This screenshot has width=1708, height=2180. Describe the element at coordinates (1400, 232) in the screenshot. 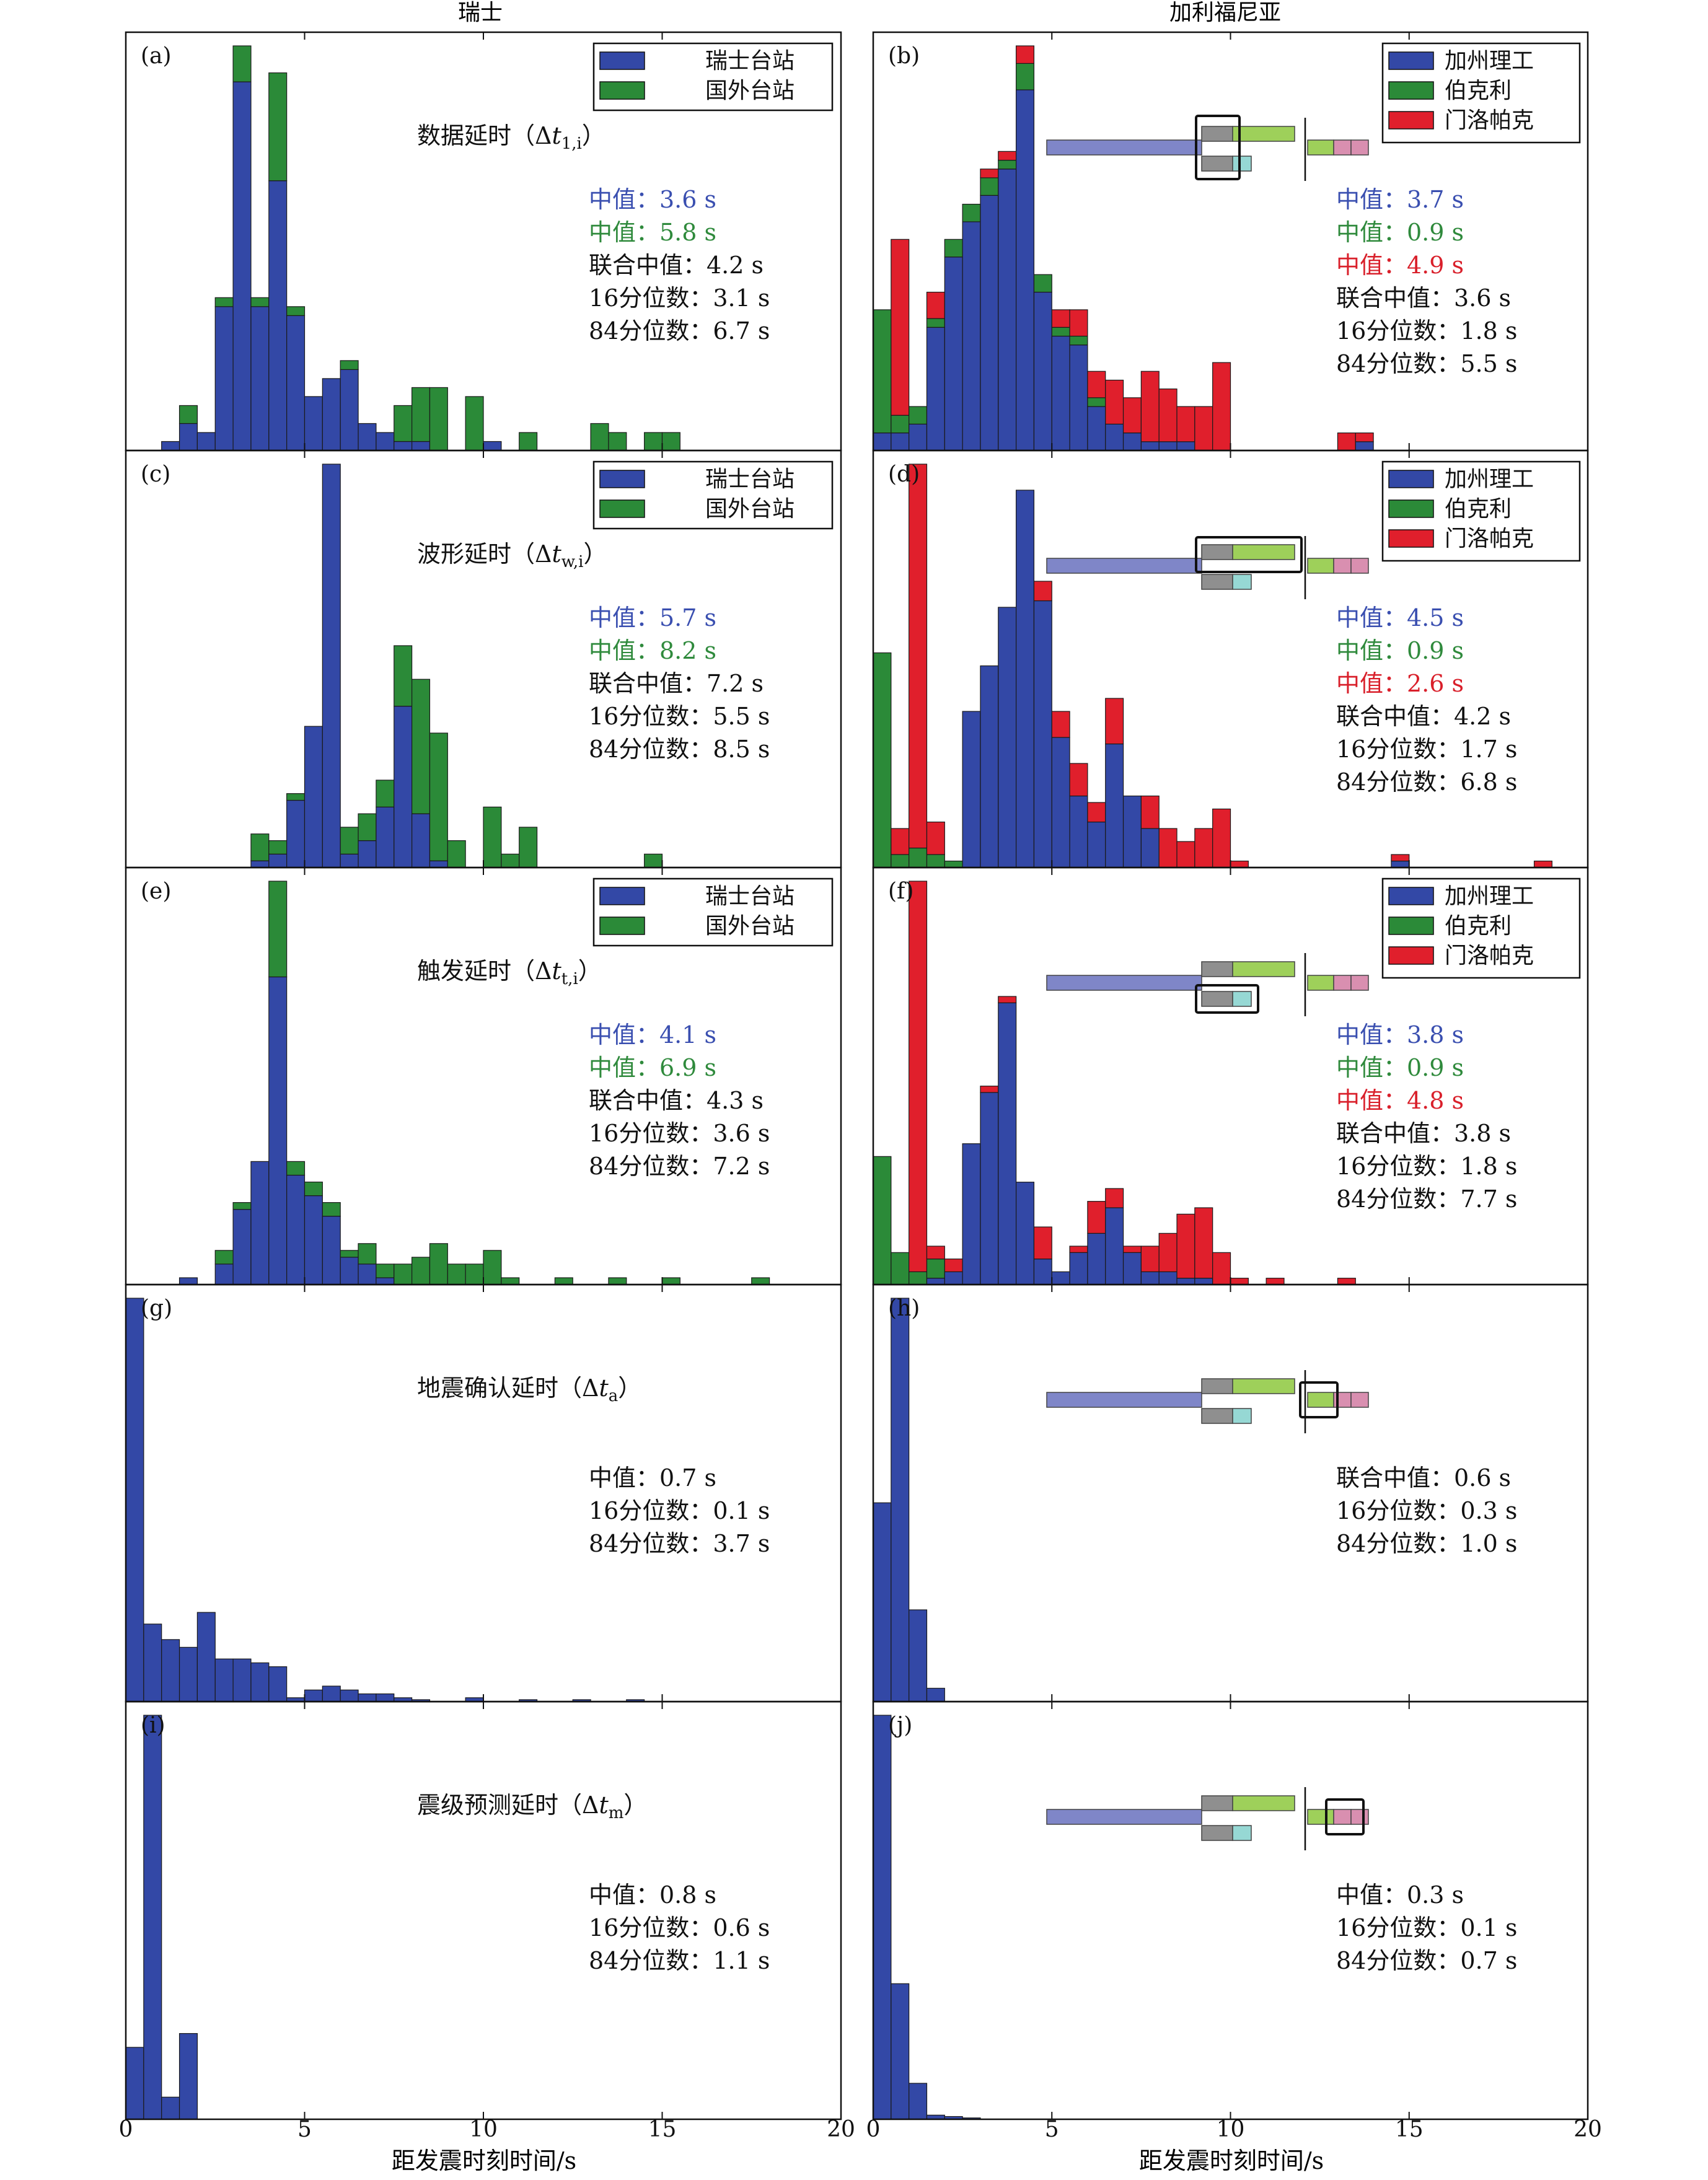

I see `annotation-b-1: 中值：0.9 s` at that location.